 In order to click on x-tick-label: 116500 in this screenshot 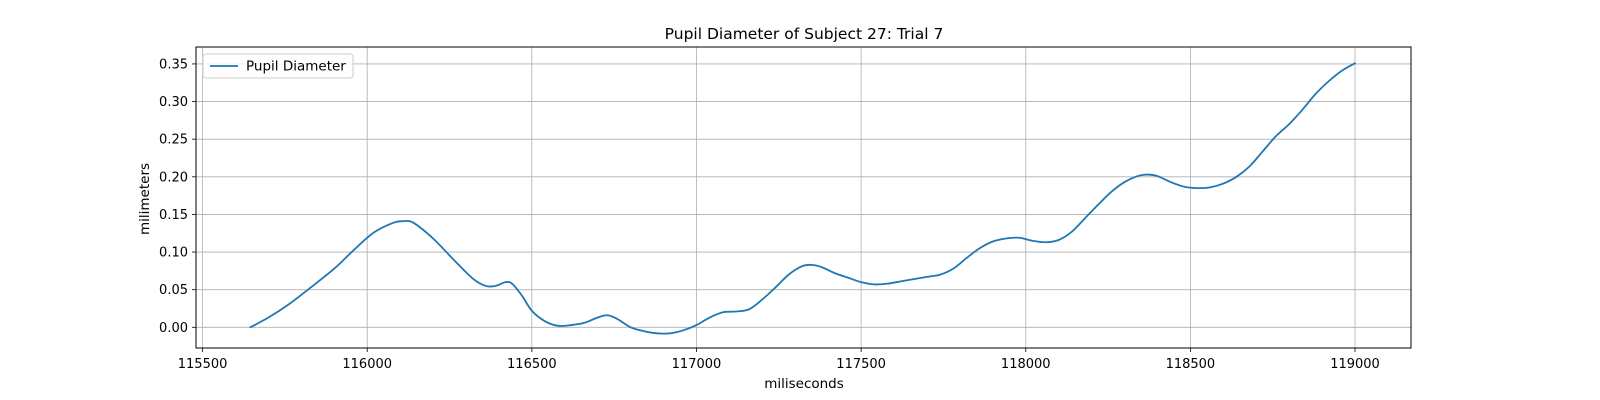, I will do `click(532, 364)`.